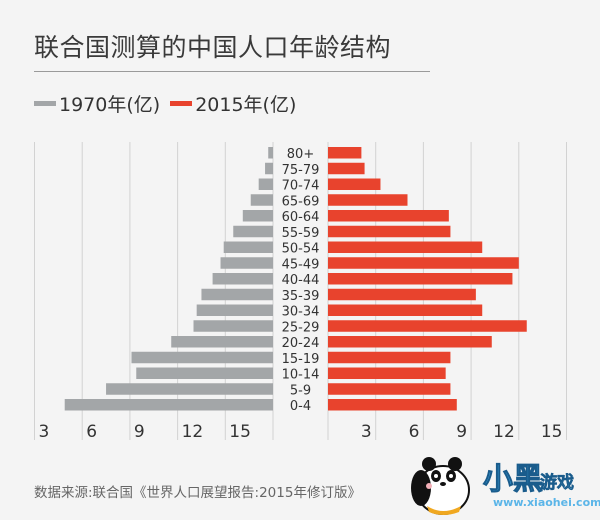  What do you see at coordinates (301, 312) in the screenshot?
I see `age-group-label: 30-34` at bounding box center [301, 312].